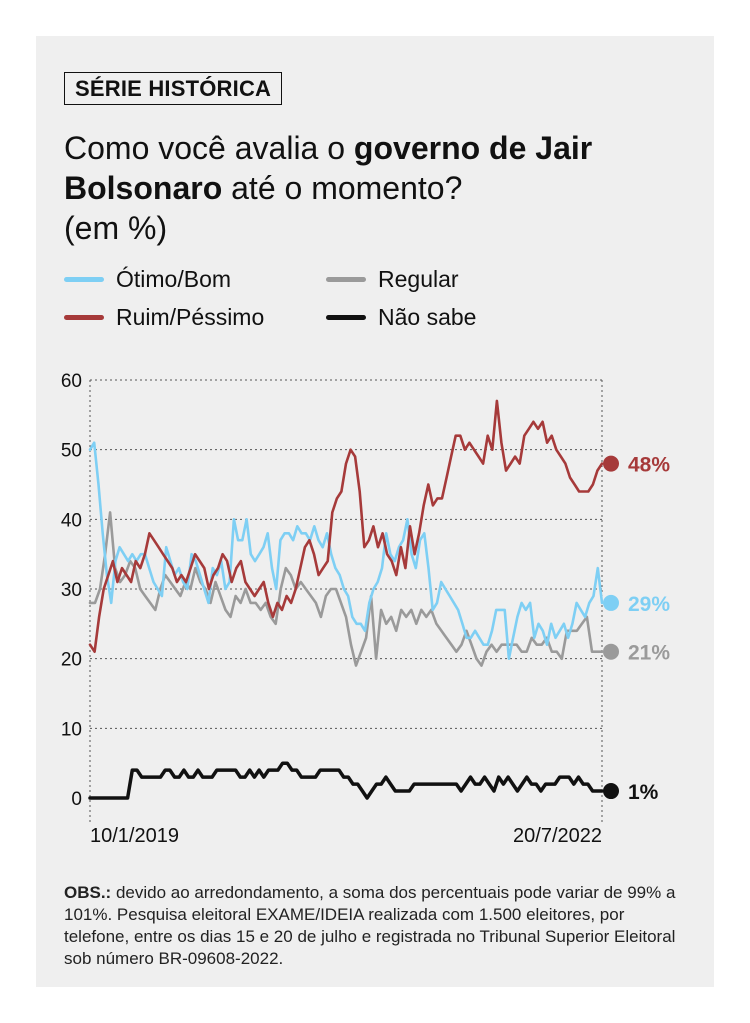 The width and height of the screenshot is (750, 1023). I want to click on legend-swatch-naosabe, so click(346, 317).